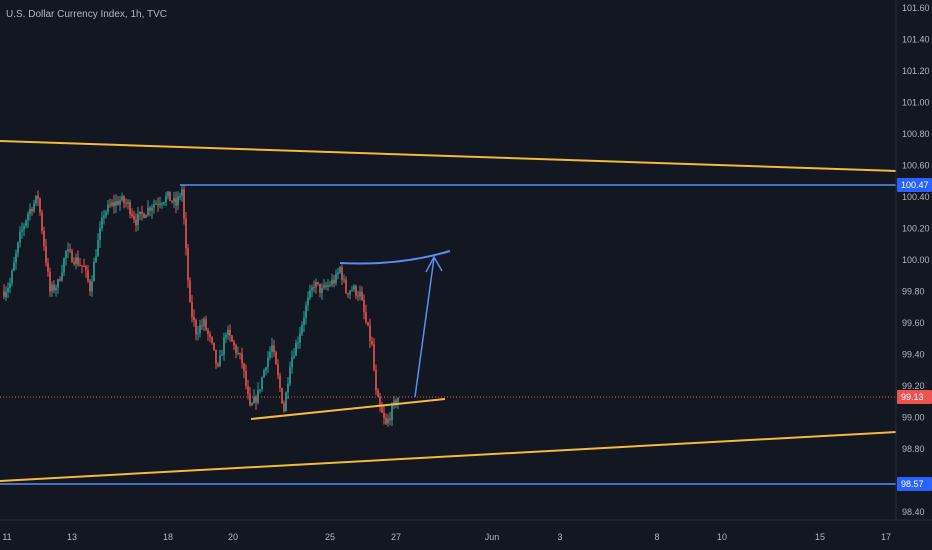 This screenshot has width=932, height=550. I want to click on y-tick-label: 101.00, so click(916, 103).